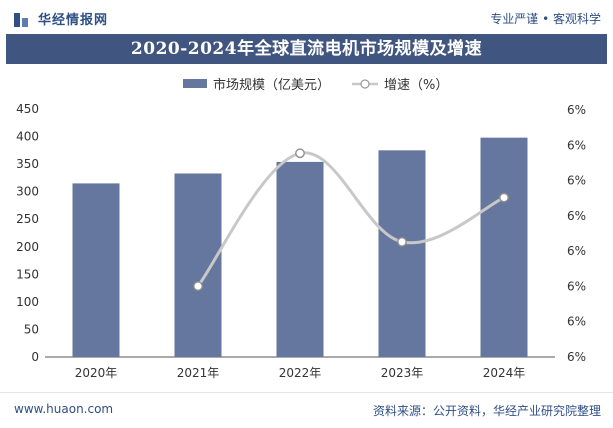 The image size is (613, 428). Describe the element at coordinates (365, 83) in the screenshot. I see `legend-swatch-line` at that location.